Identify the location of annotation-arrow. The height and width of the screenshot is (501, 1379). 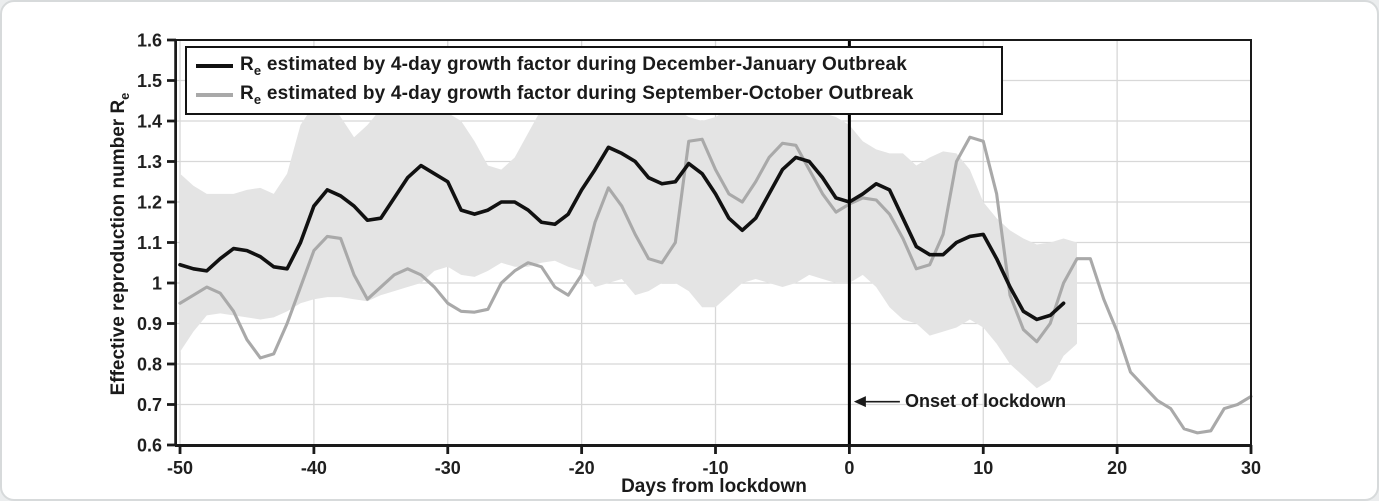
(876, 402).